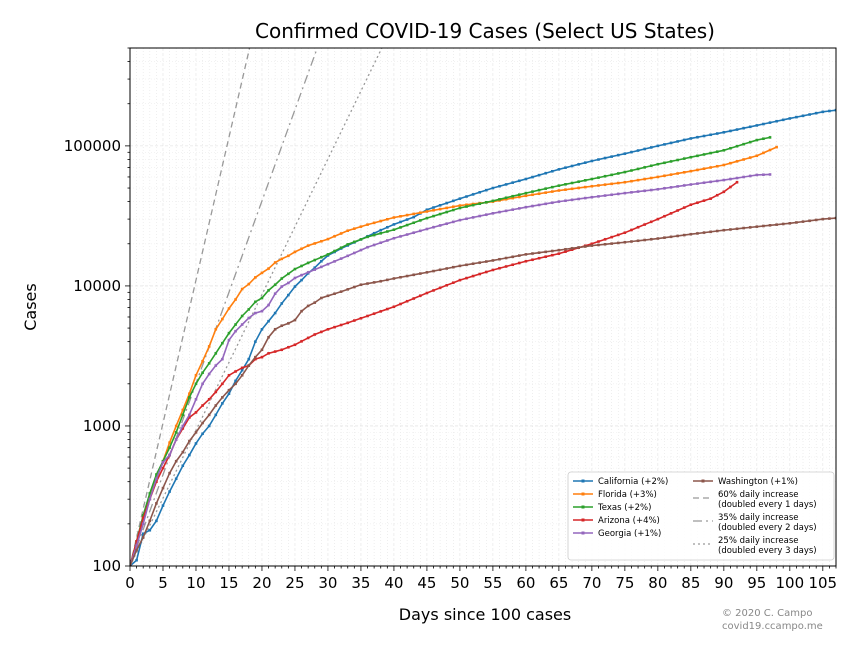  What do you see at coordinates (767, 528) in the screenshot?
I see `legend-label: (doubled every 2 days)` at bounding box center [767, 528].